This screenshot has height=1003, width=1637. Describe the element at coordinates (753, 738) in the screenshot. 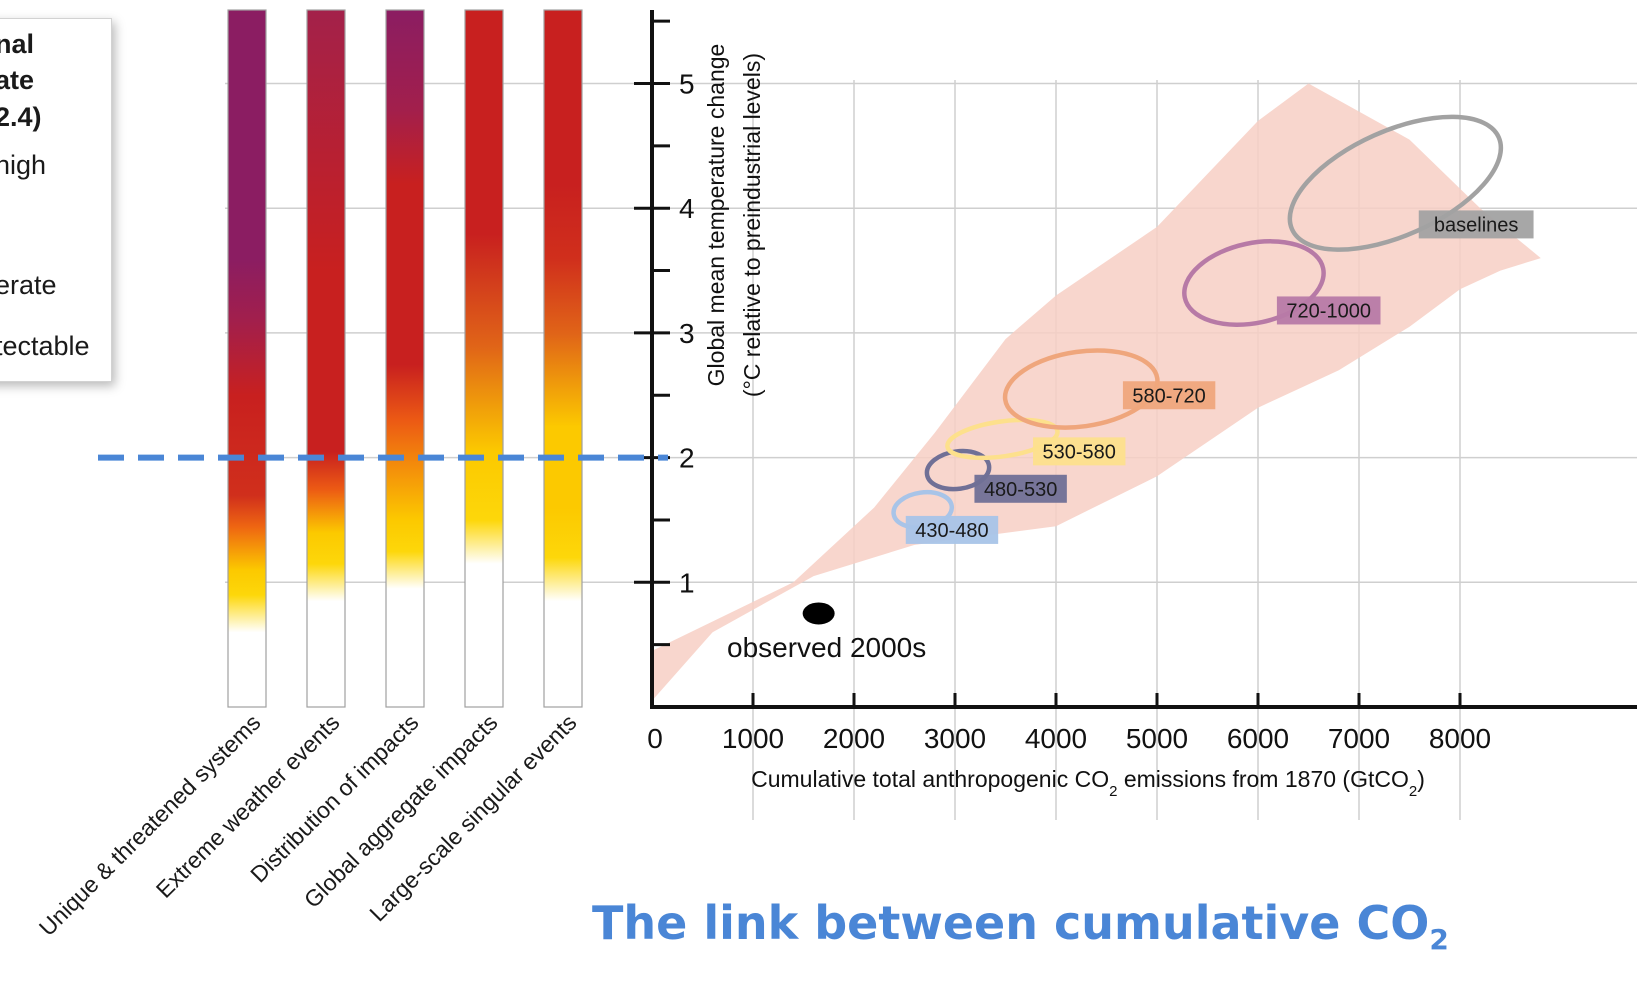

I see `x-tick-label-1000: 1000` at that location.